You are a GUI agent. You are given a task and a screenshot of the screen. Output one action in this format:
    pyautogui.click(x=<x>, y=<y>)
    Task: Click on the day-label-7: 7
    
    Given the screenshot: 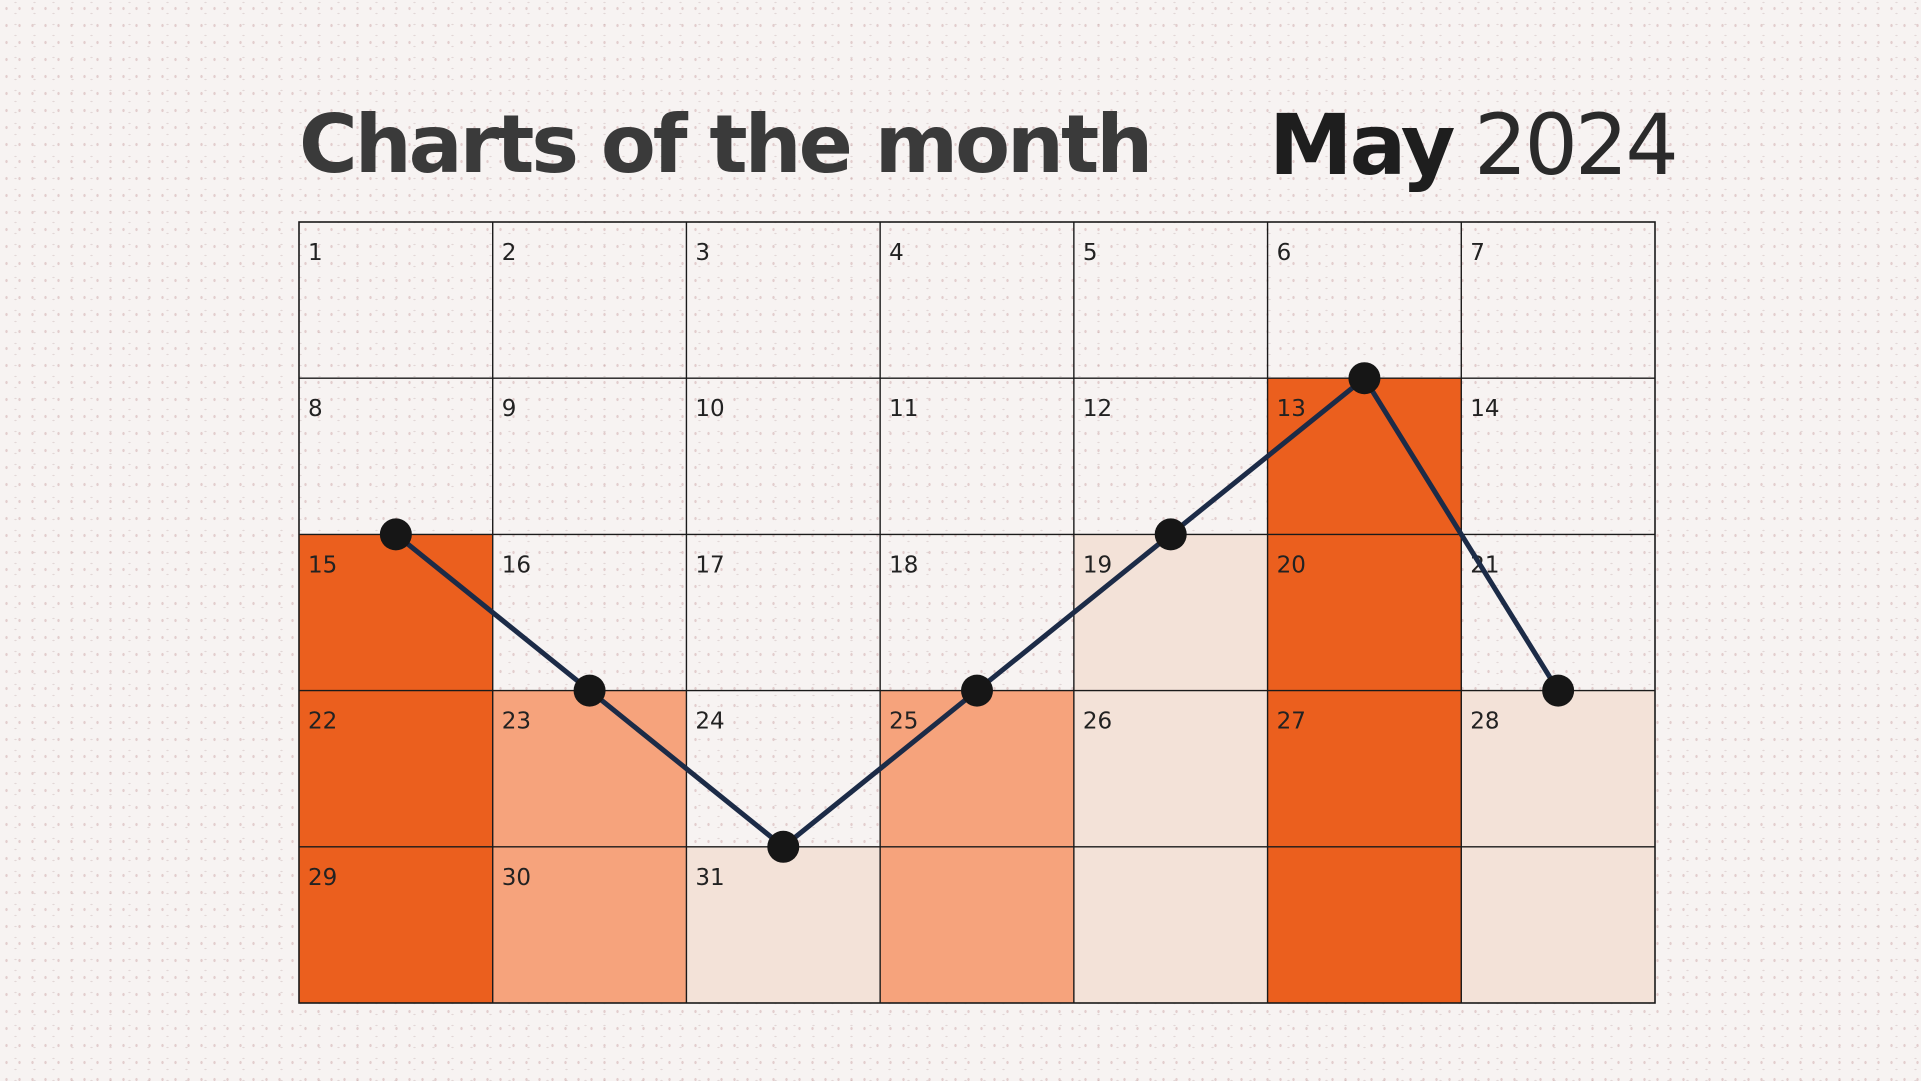 What is the action you would take?
    pyautogui.click(x=1477, y=253)
    